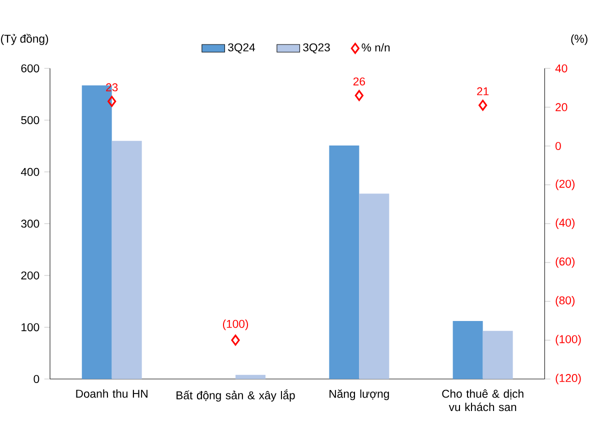  I want to click on y-tick-label: 400, so click(30, 172).